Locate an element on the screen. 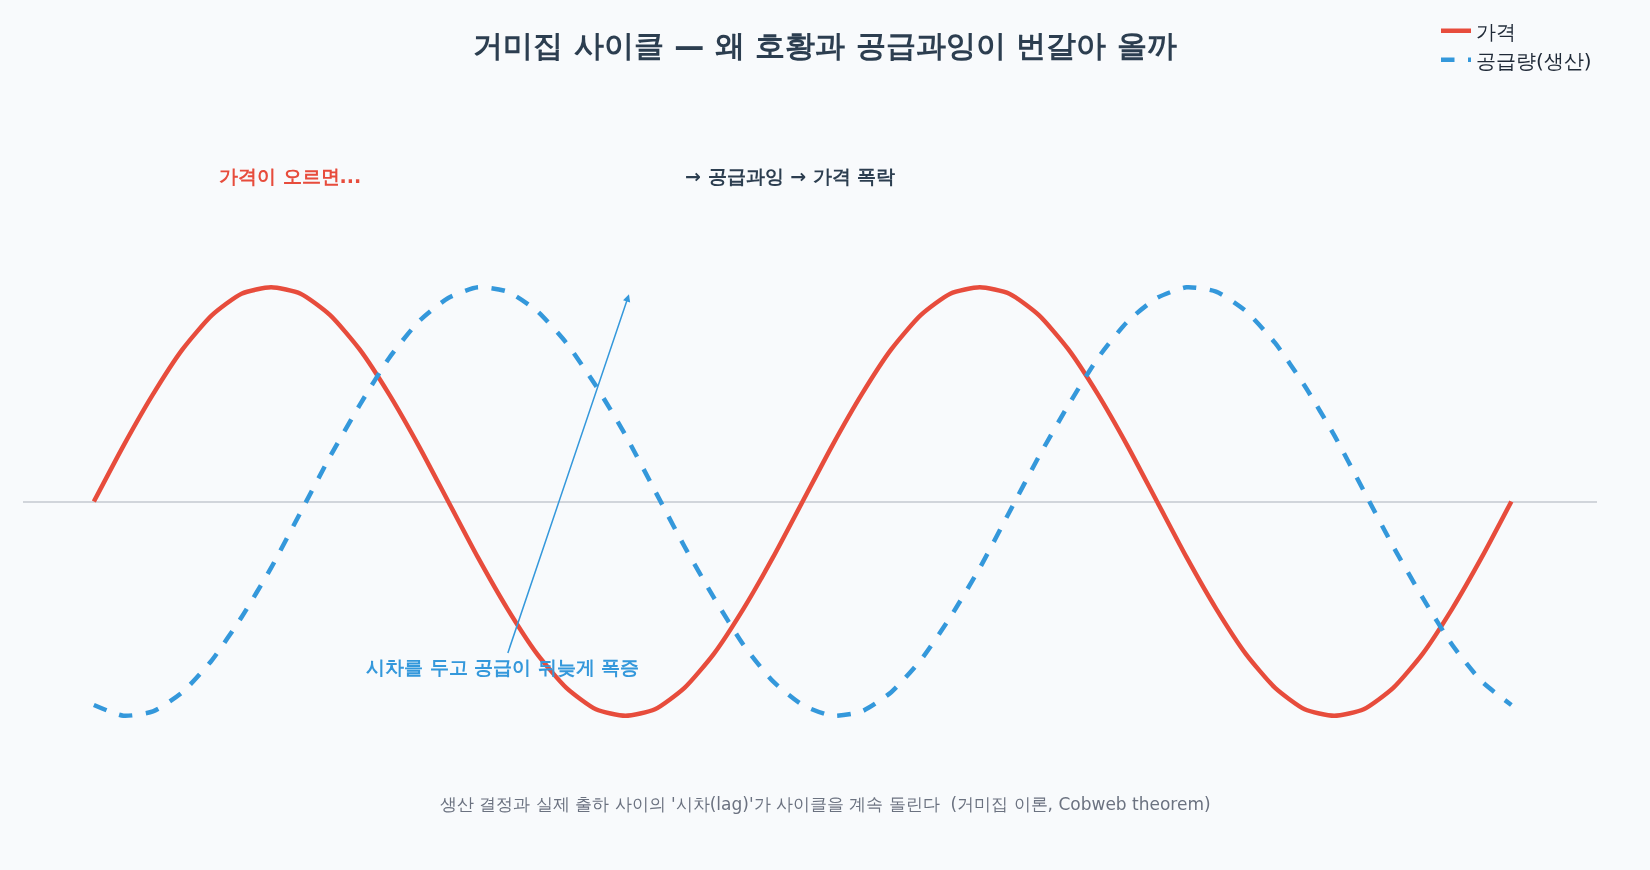 This screenshot has width=1650, height=870. text: 생산 결정과 실제 출하 사이의 '시차(lag)'가 사이클을 계속 돌린다 (거미집 이론, Cobweb theorem) is located at coordinates (825, 804).